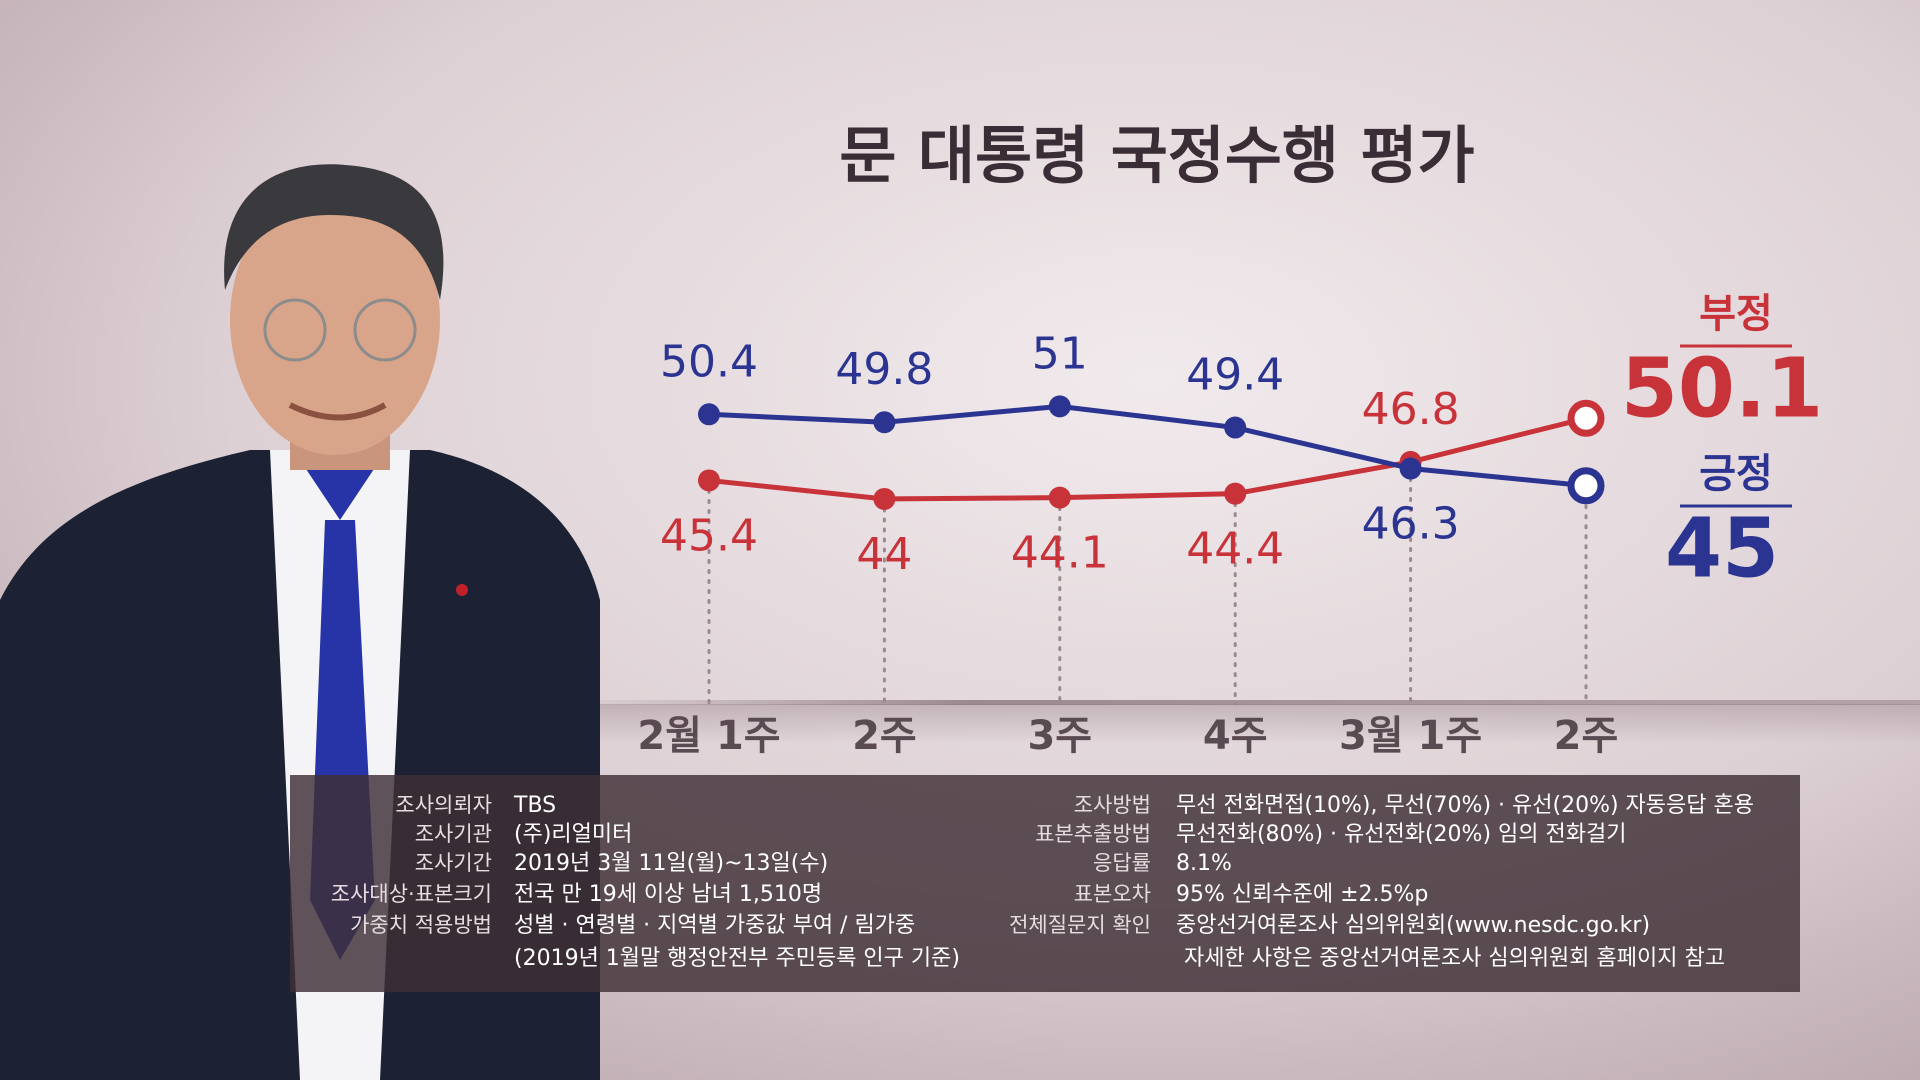  I want to click on data-label: 49.4, so click(1235, 375).